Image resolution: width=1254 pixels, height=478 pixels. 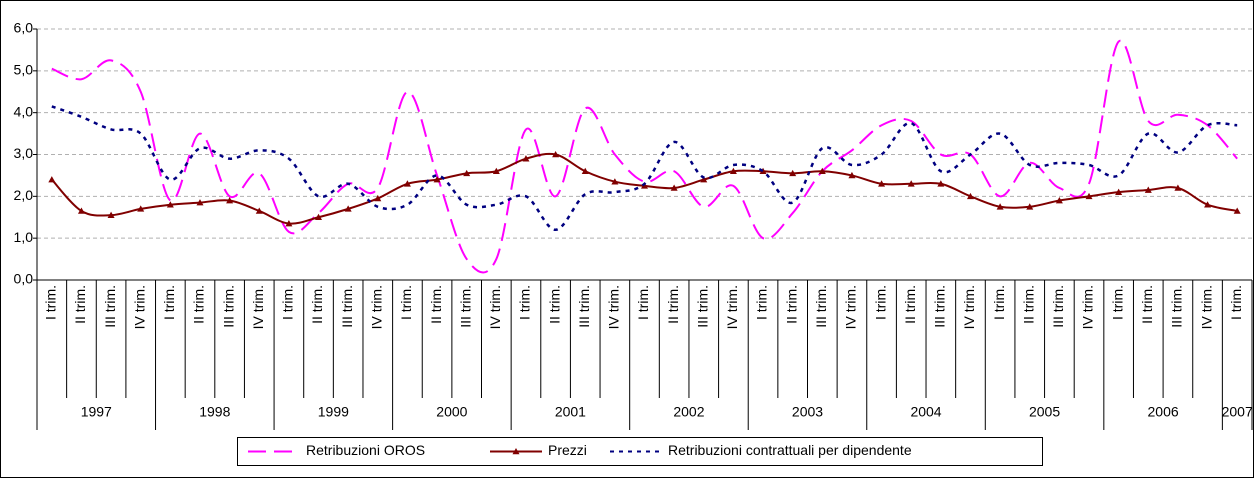 What do you see at coordinates (1237, 412) in the screenshot?
I see `year-label: 2007` at bounding box center [1237, 412].